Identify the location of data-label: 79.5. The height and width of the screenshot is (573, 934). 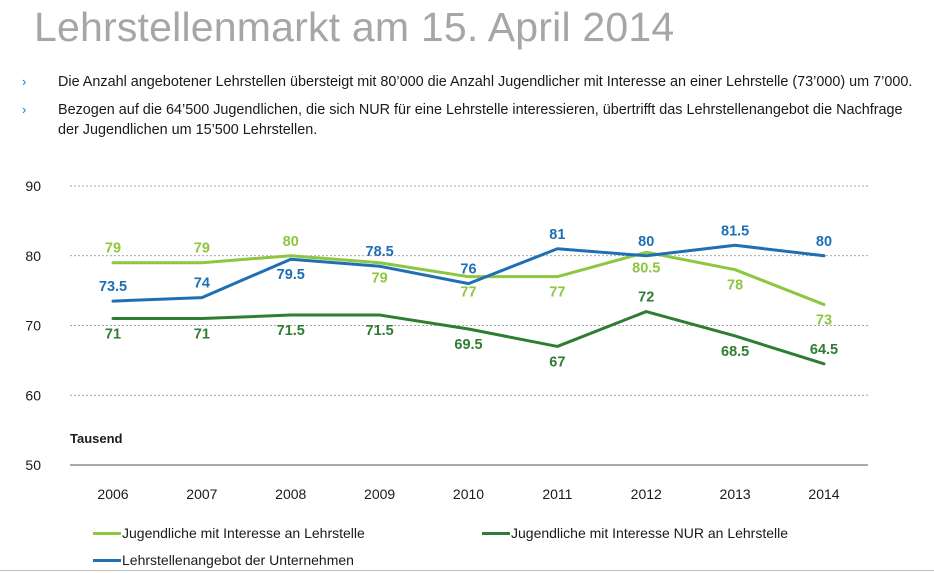
(291, 275).